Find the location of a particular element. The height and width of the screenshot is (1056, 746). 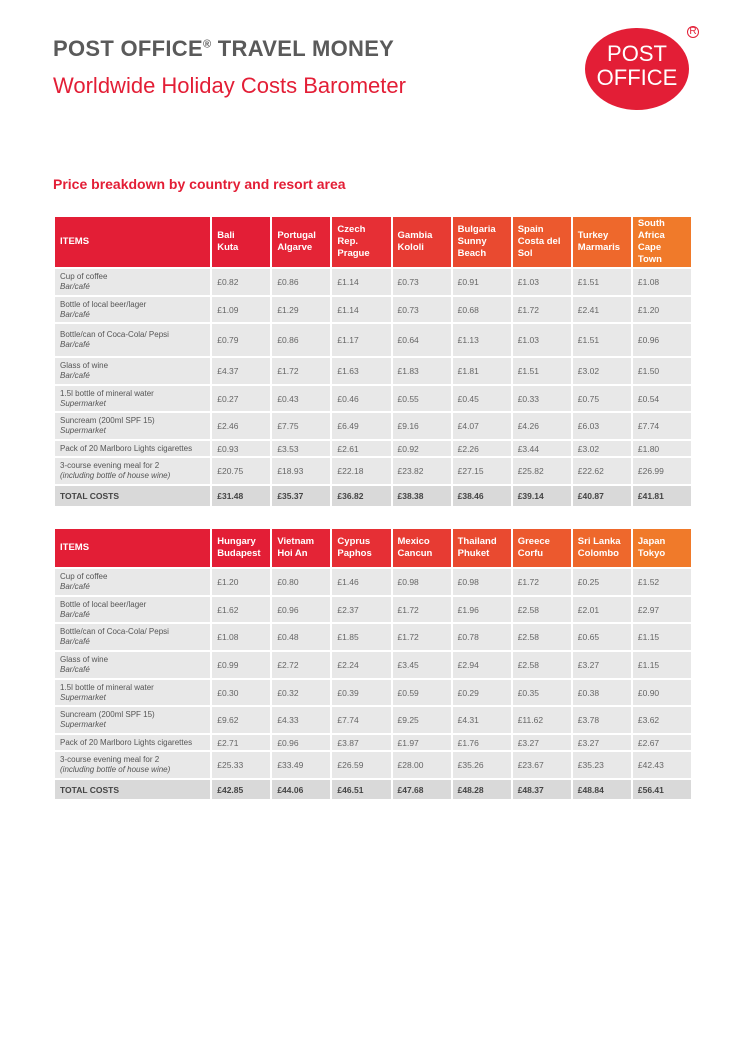

column-header: Cyprus Paphos is located at coordinates (361, 548).